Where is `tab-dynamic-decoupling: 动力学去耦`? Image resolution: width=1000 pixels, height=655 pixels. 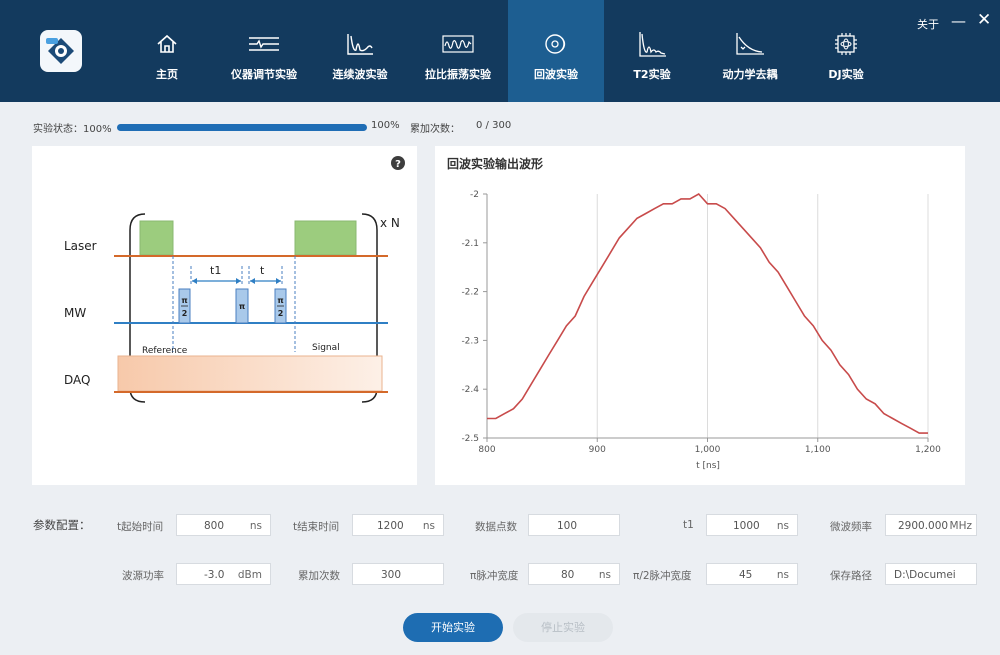 tab-dynamic-decoupling: 动力学去耦 is located at coordinates (750, 51).